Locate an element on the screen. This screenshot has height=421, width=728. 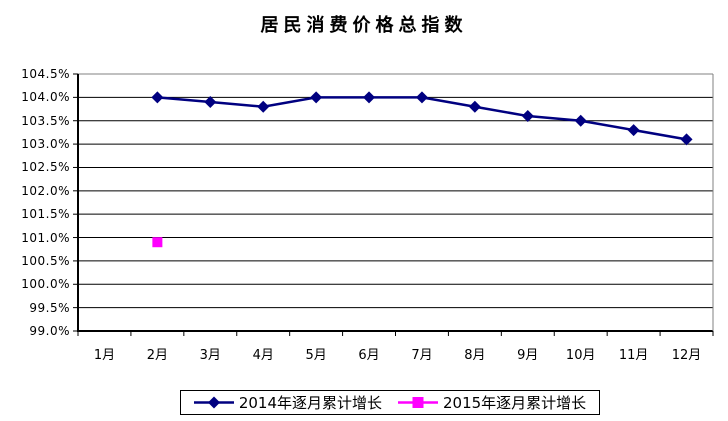
x-tick-label: 2月 is located at coordinates (157, 355).